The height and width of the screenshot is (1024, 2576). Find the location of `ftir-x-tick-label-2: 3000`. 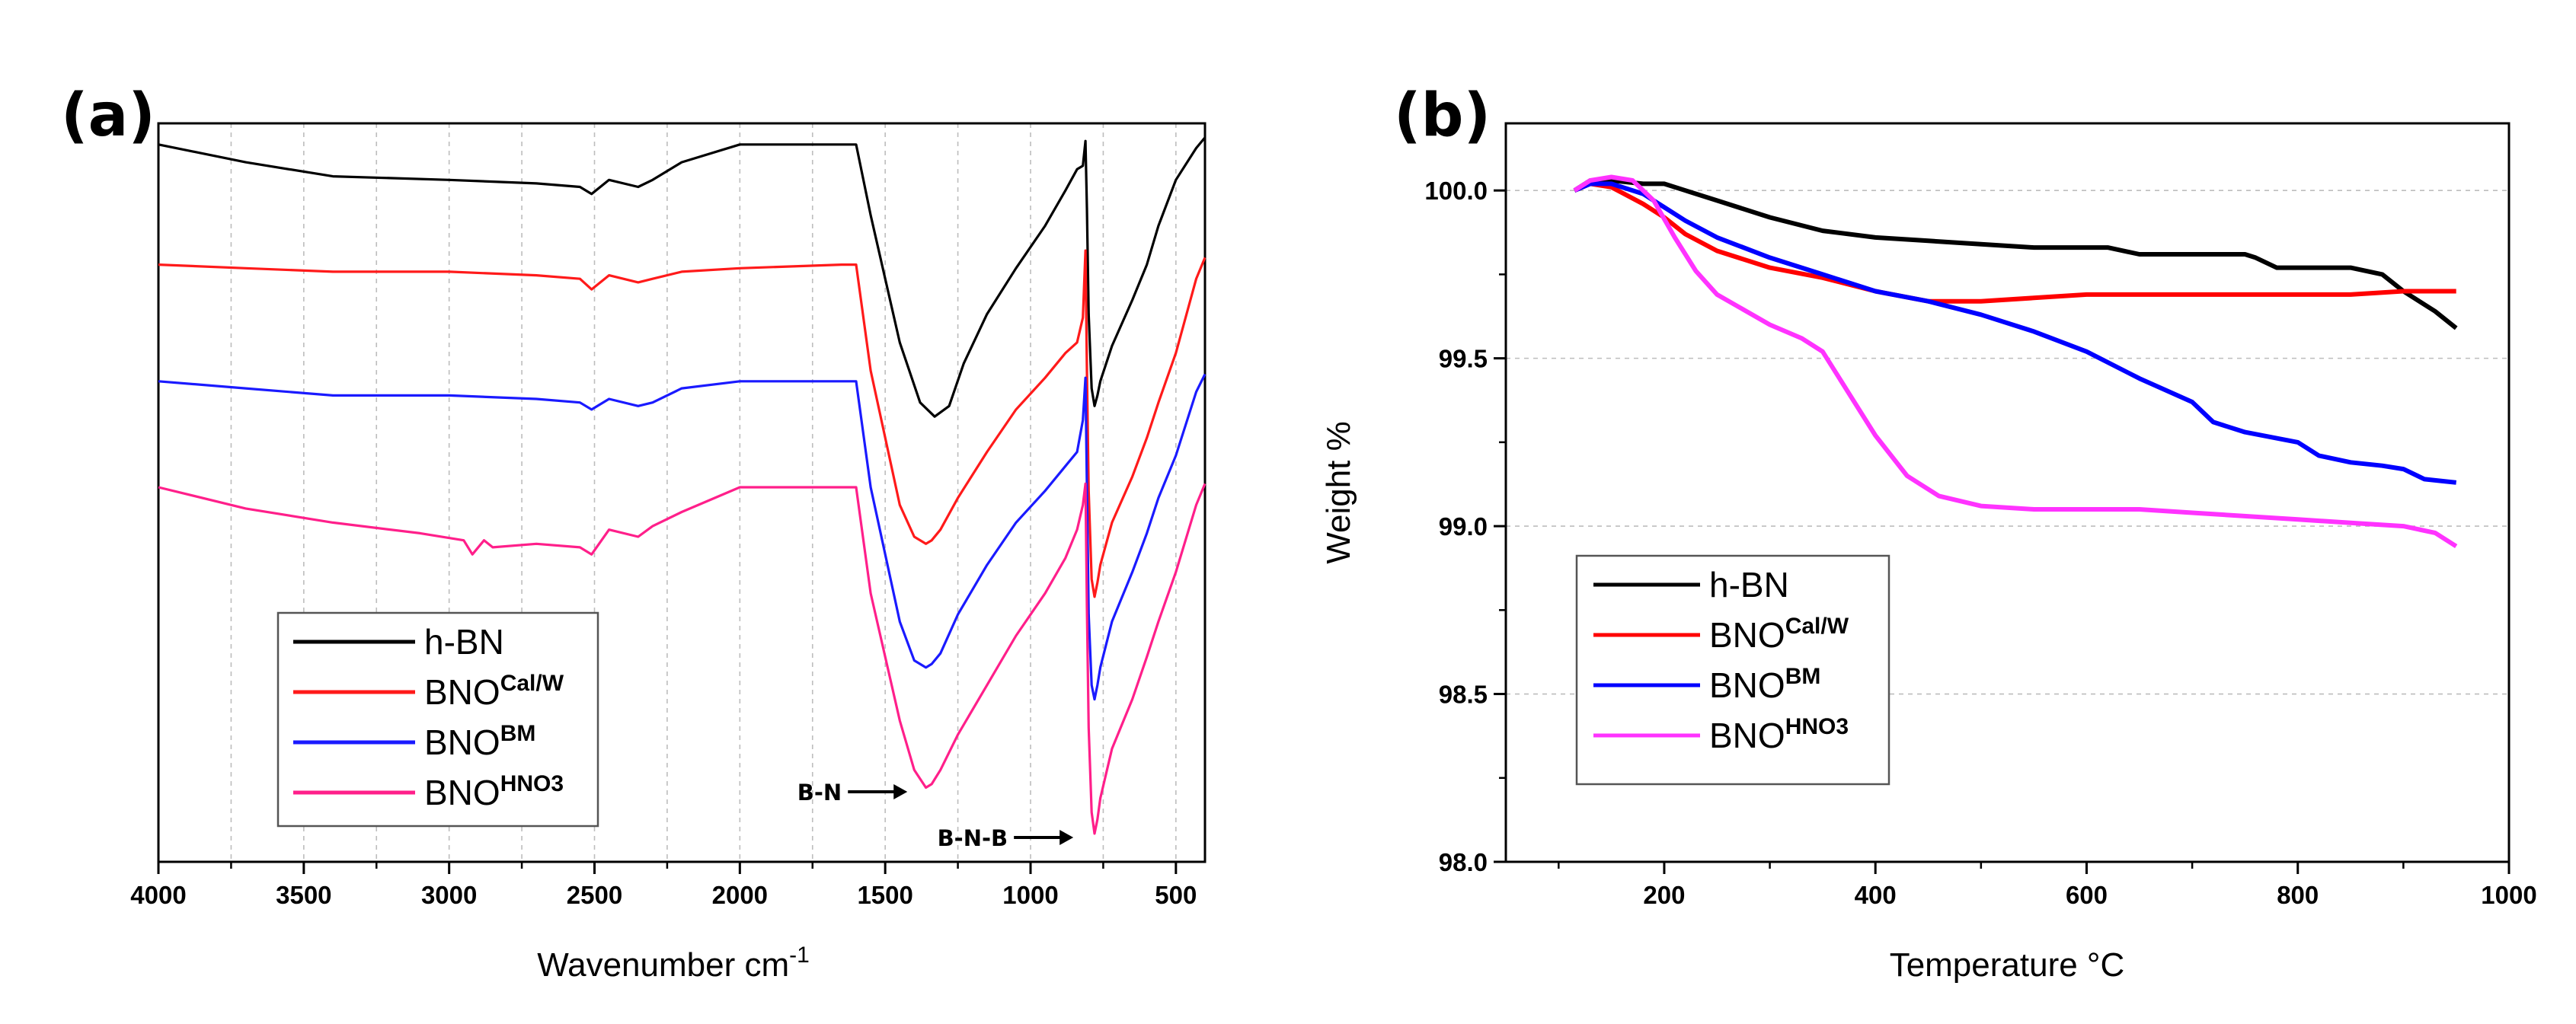

ftir-x-tick-label-2: 3000 is located at coordinates (449, 895).